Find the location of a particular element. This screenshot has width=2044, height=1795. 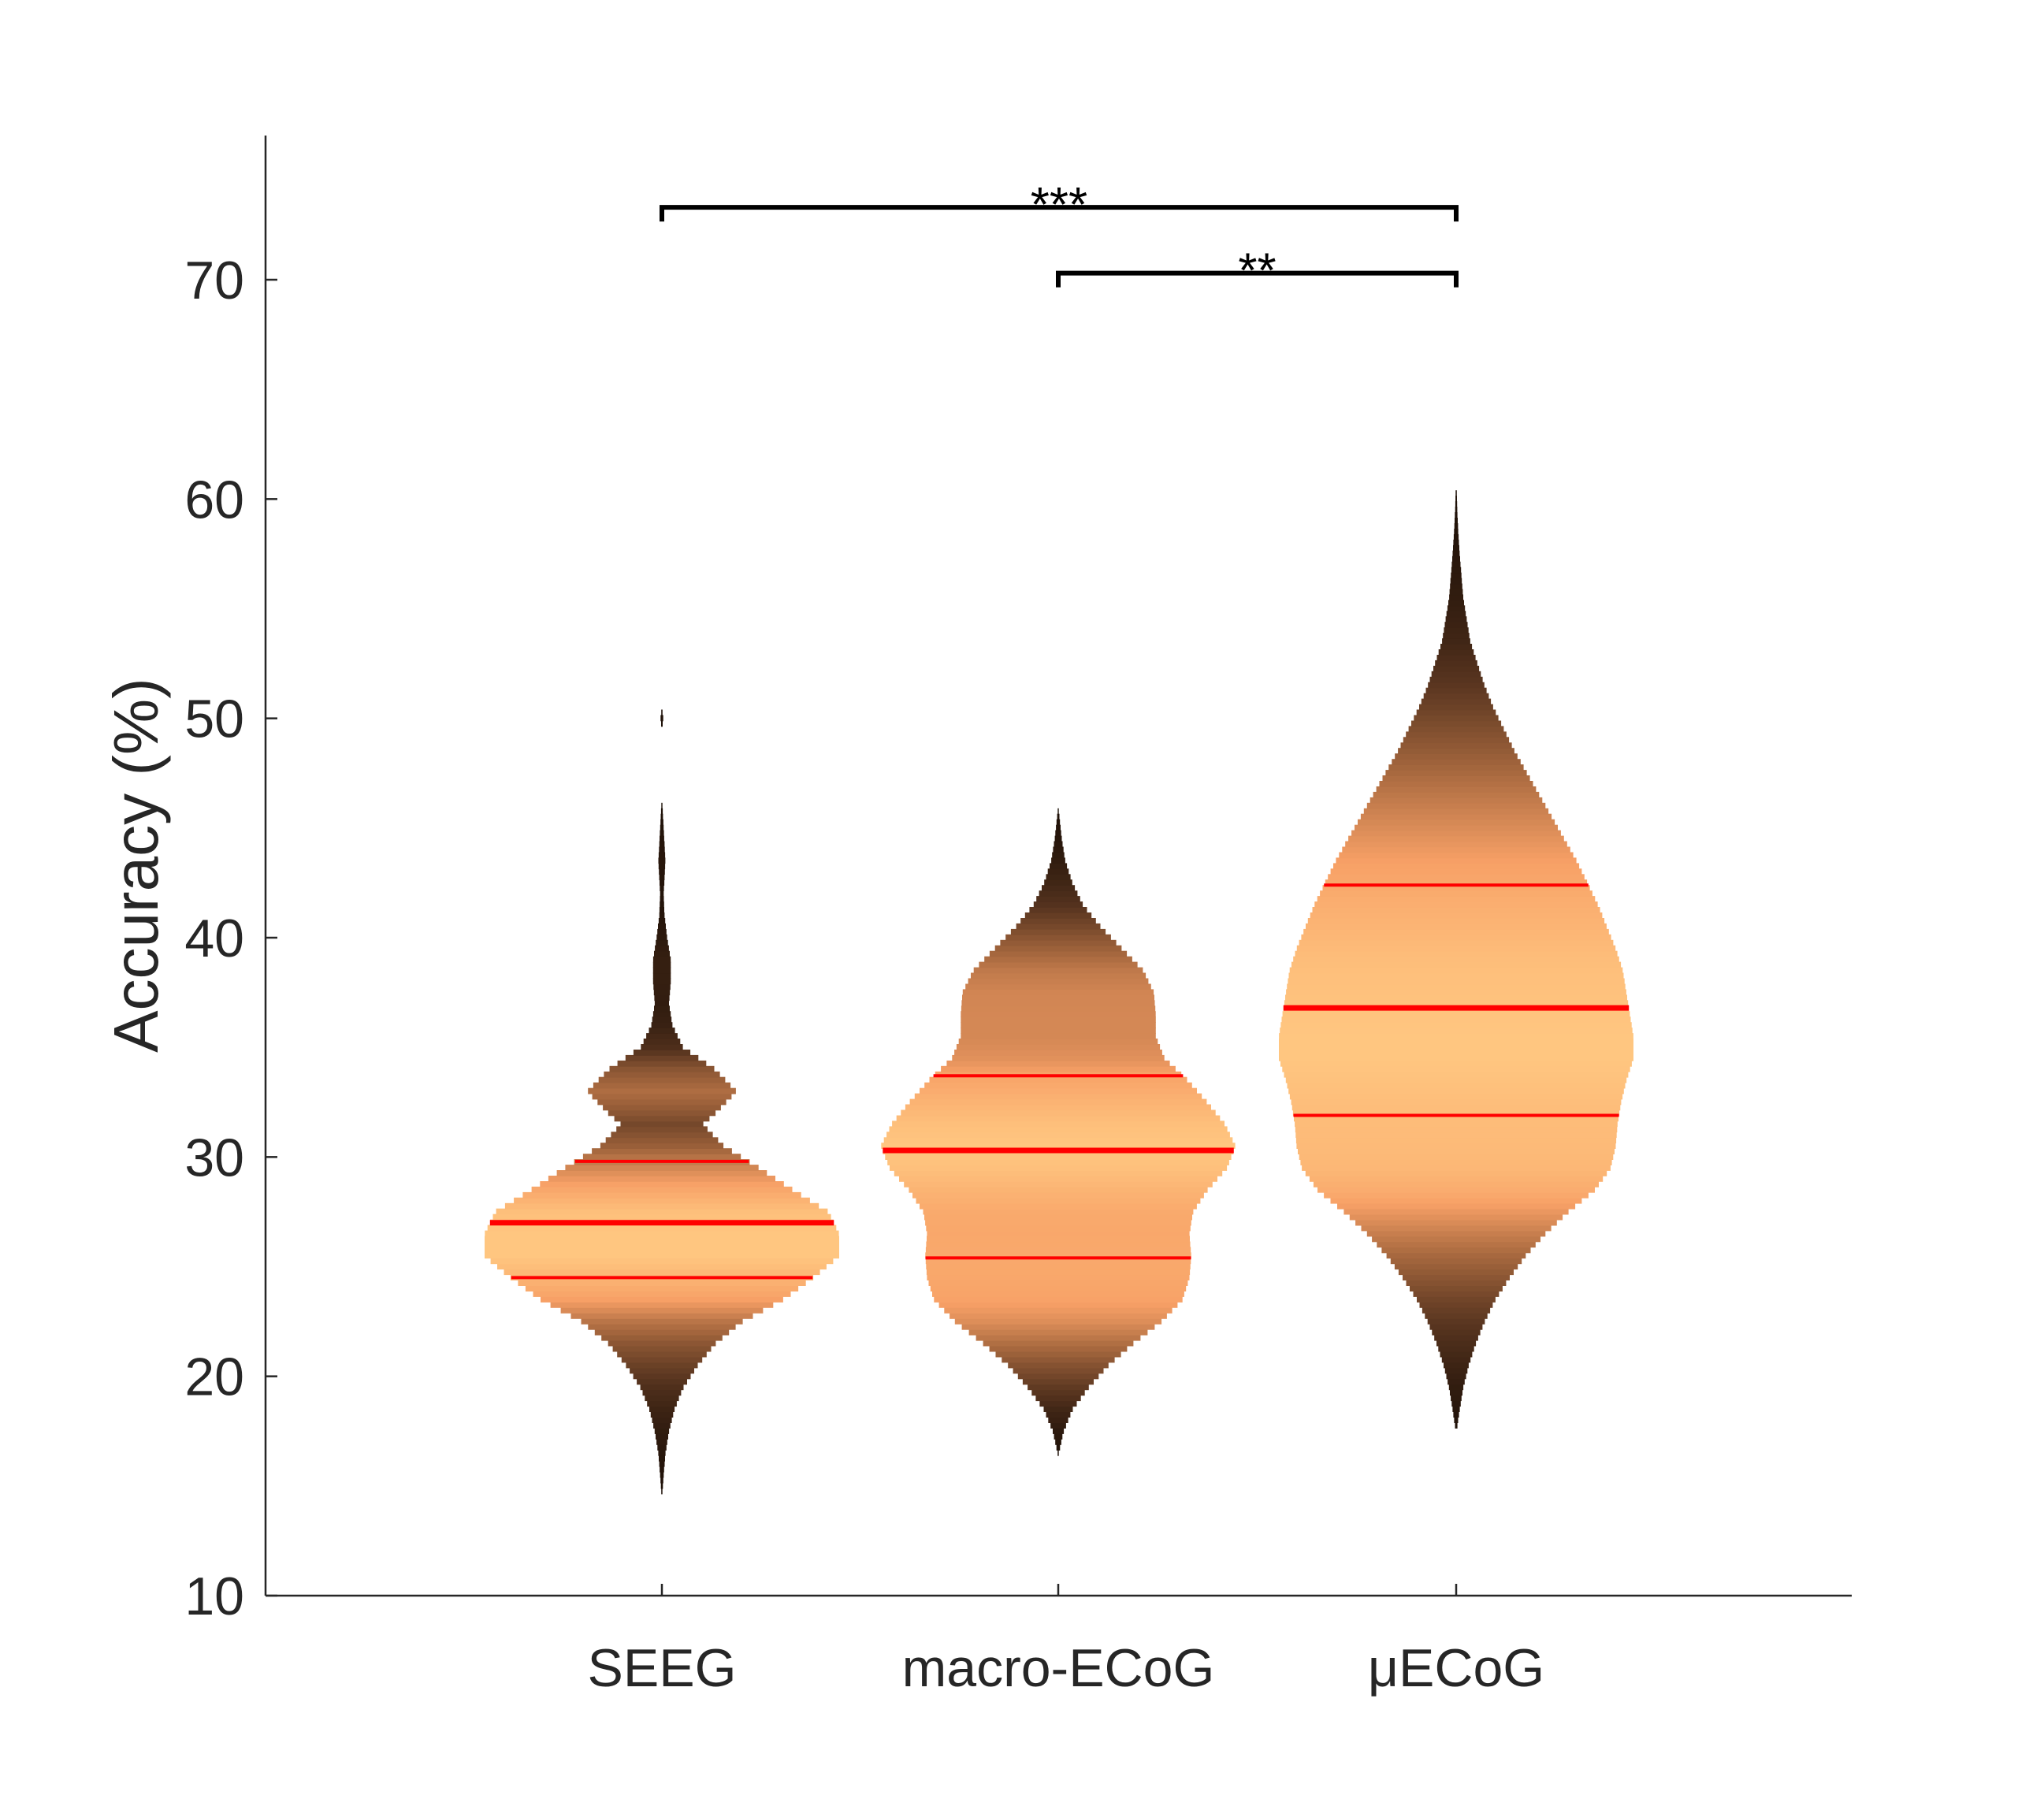

x-ticks-layer: SEEG macro-ECoG μECoG is located at coordinates (1066, 1641).